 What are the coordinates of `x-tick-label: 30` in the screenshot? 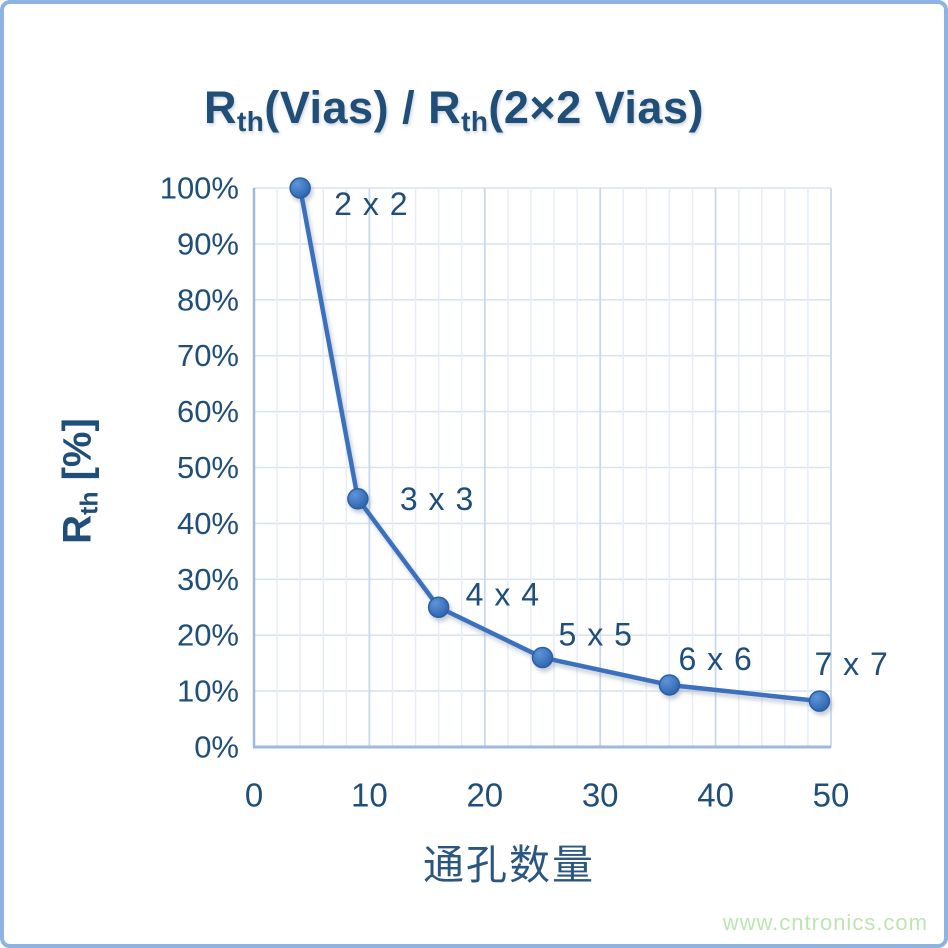 It's located at (600, 795).